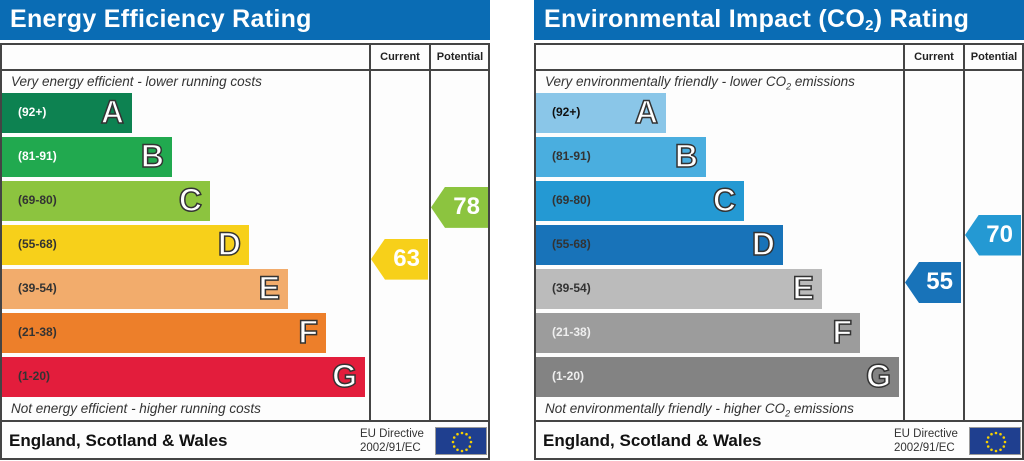 The width and height of the screenshot is (1024, 461). Describe the element at coordinates (939, 281) in the screenshot. I see `current-rating-value: 55` at that location.